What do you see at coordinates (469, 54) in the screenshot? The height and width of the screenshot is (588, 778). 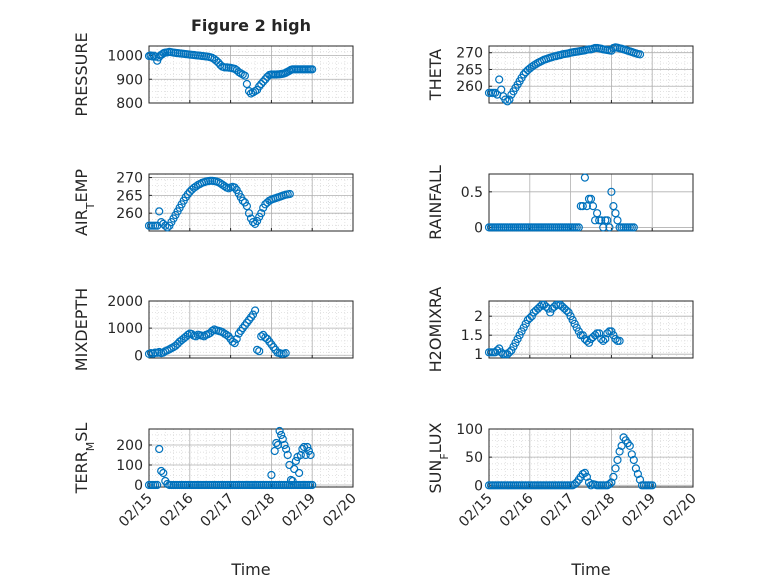 I see `y-tick-label: 270` at bounding box center [469, 54].